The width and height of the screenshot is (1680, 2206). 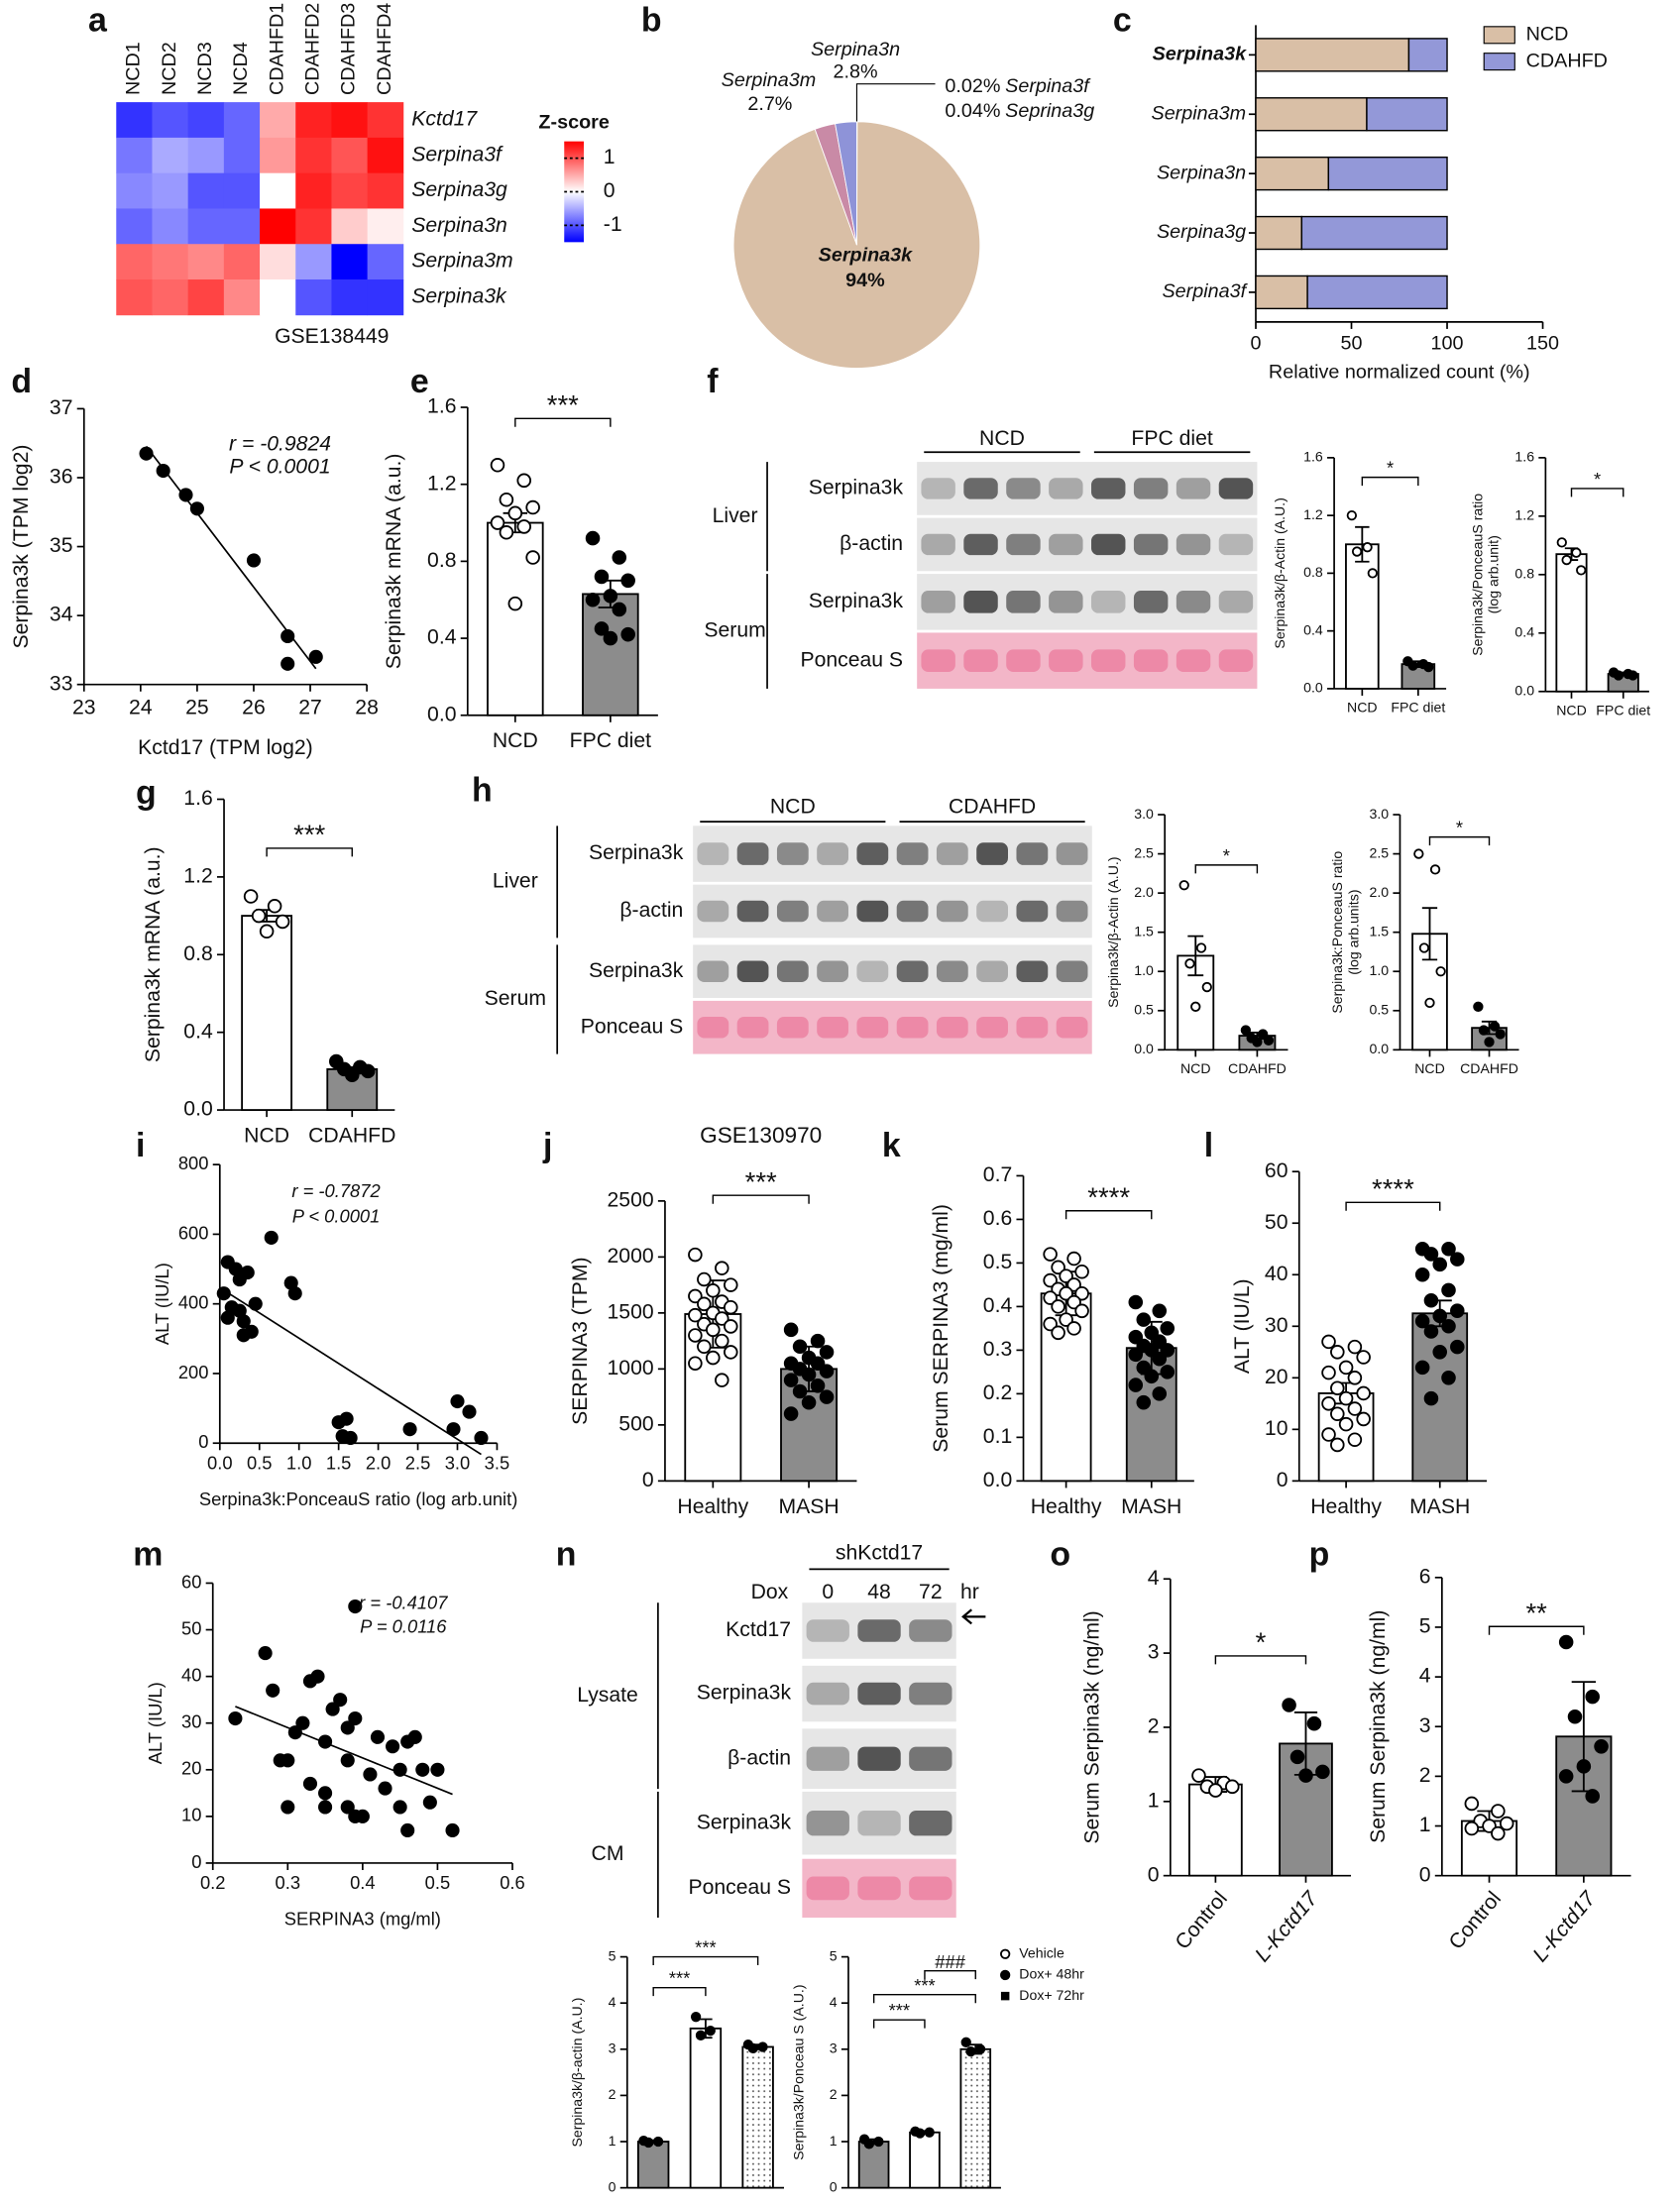 I want to click on x-tick-label: CDAHFD, so click(x=1489, y=1068).